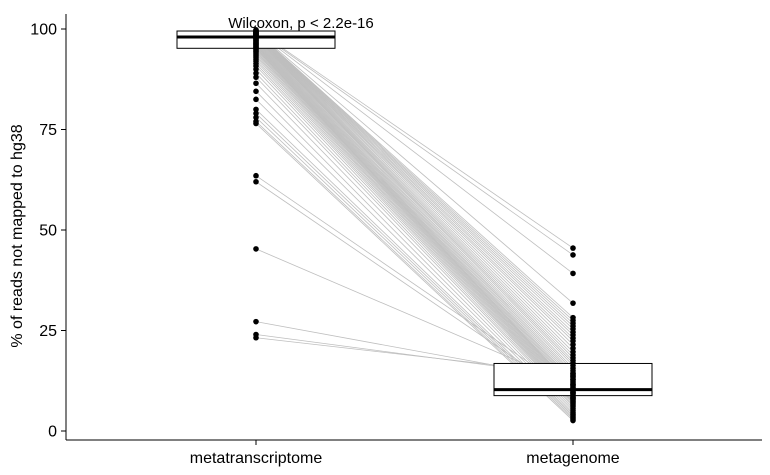  What do you see at coordinates (48, 130) in the screenshot?
I see `y-tick-label: 75` at bounding box center [48, 130].